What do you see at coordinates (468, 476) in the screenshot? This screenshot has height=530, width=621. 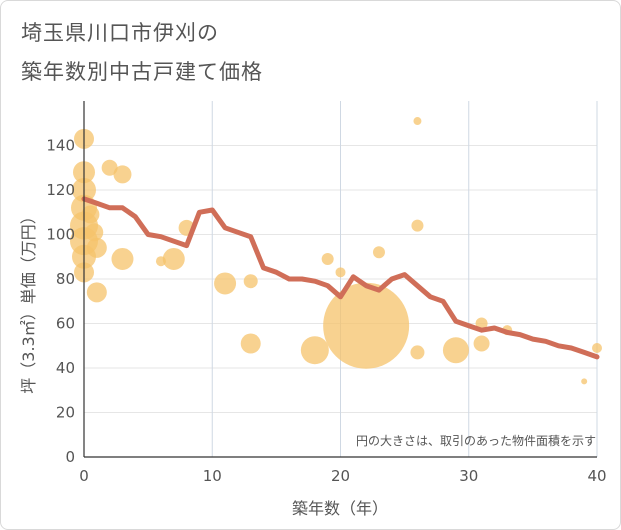 I see `x-tick-label: 30` at bounding box center [468, 476].